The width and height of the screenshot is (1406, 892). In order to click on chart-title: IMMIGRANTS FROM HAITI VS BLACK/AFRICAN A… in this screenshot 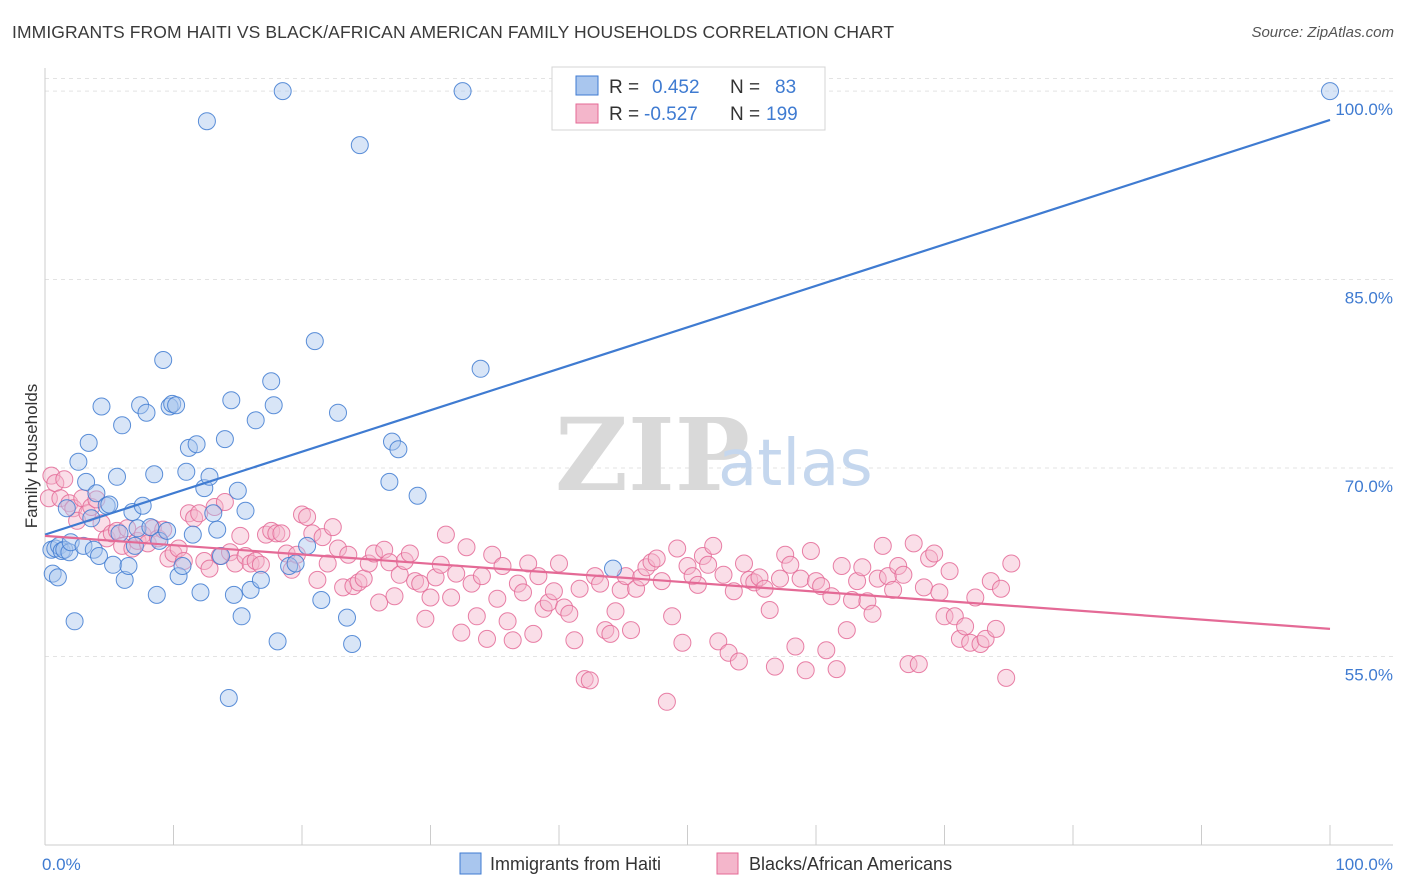, I will do `click(453, 32)`.